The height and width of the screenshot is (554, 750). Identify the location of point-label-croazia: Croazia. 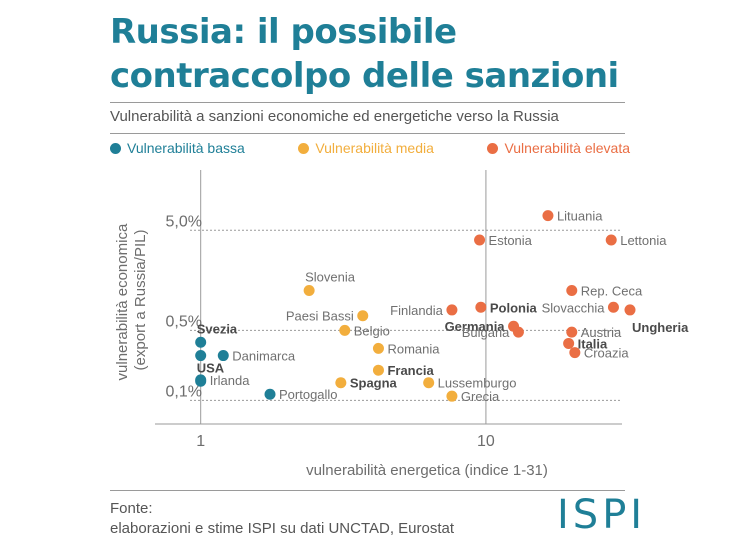
(607, 353).